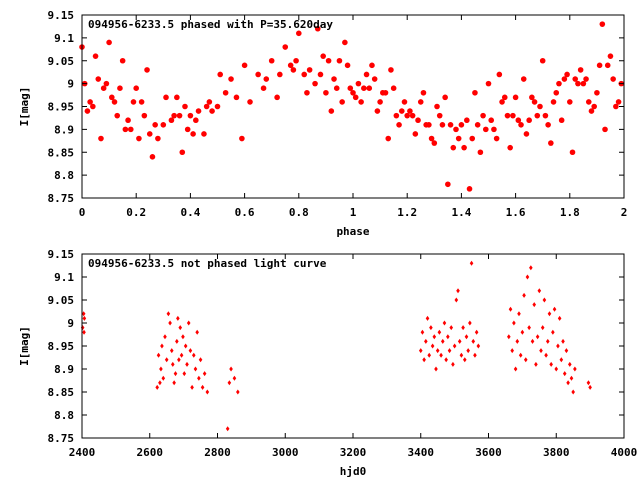 This screenshot has height=480, width=640. I want to click on raw-plot-title: 094956-6233.5 not phased light curve, so click(207, 263).